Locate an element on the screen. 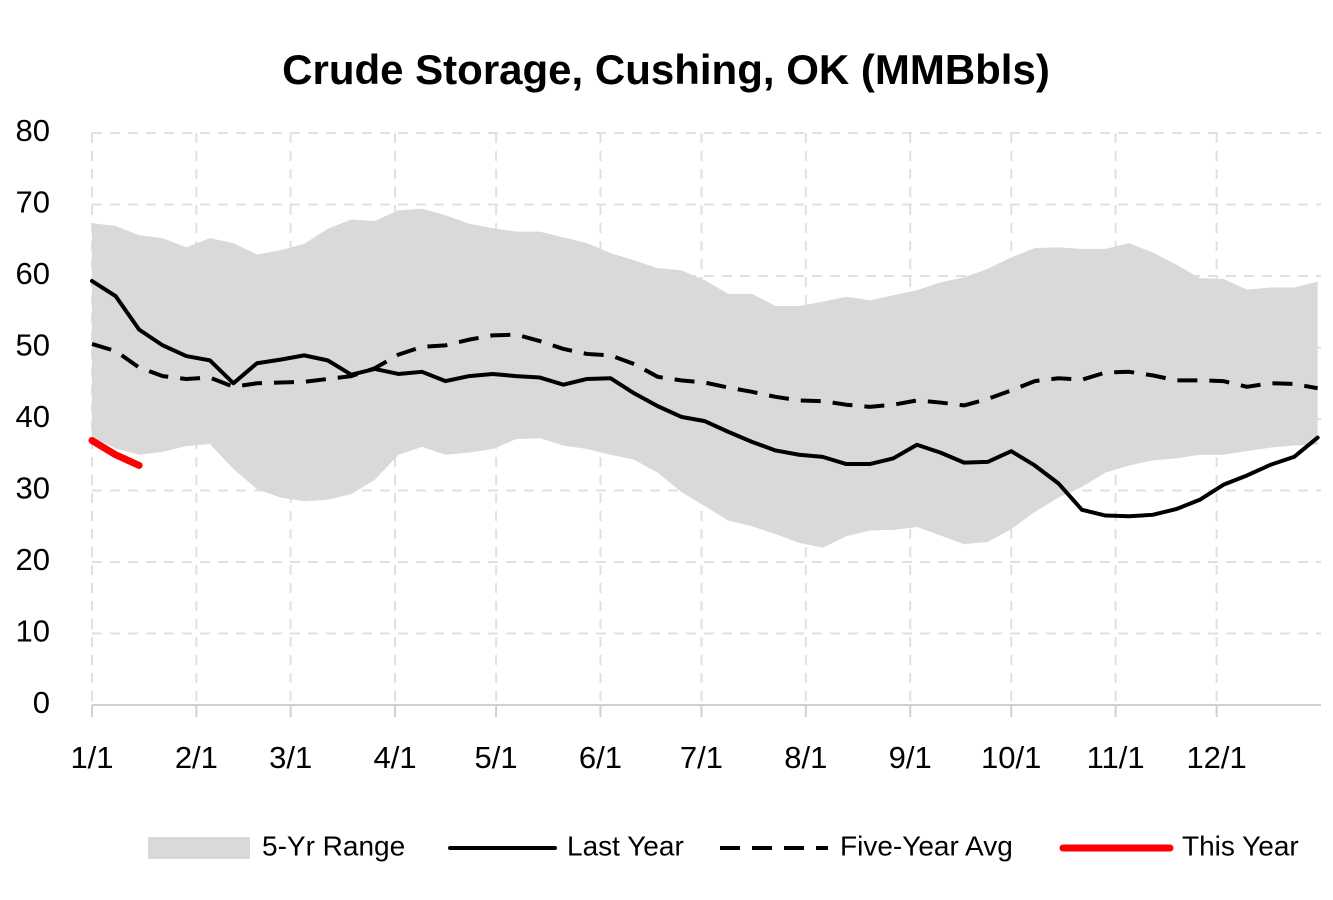 The width and height of the screenshot is (1333, 900). legend-label: Five-Year Avg is located at coordinates (926, 845).